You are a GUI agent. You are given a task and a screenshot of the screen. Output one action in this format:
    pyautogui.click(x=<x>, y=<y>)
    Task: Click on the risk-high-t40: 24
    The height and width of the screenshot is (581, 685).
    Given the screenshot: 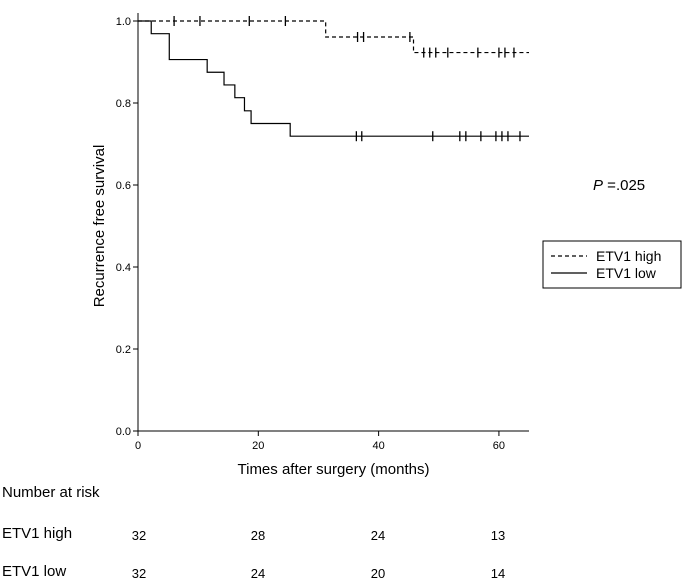 What is the action you would take?
    pyautogui.click(x=378, y=535)
    